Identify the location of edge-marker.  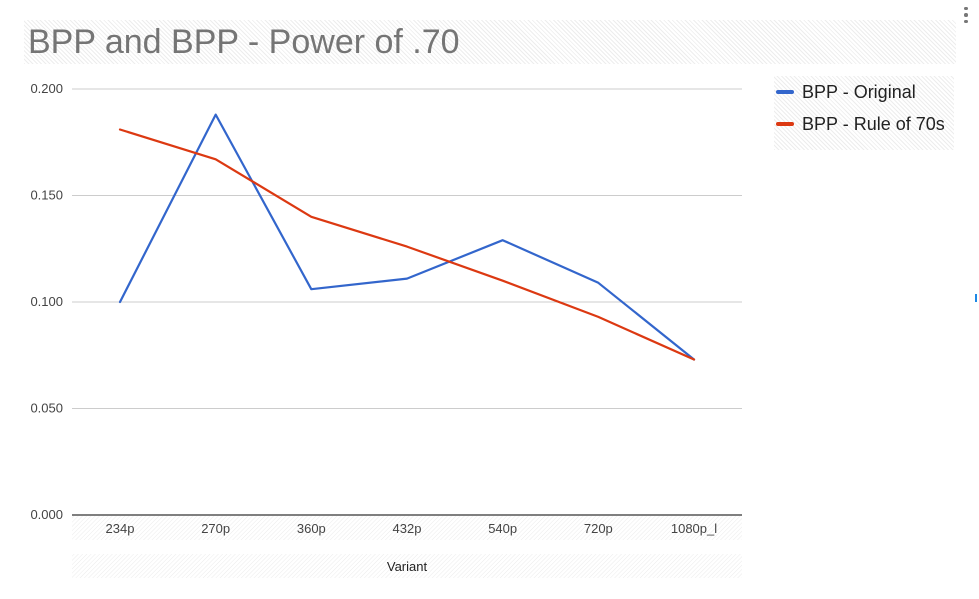
(976, 298).